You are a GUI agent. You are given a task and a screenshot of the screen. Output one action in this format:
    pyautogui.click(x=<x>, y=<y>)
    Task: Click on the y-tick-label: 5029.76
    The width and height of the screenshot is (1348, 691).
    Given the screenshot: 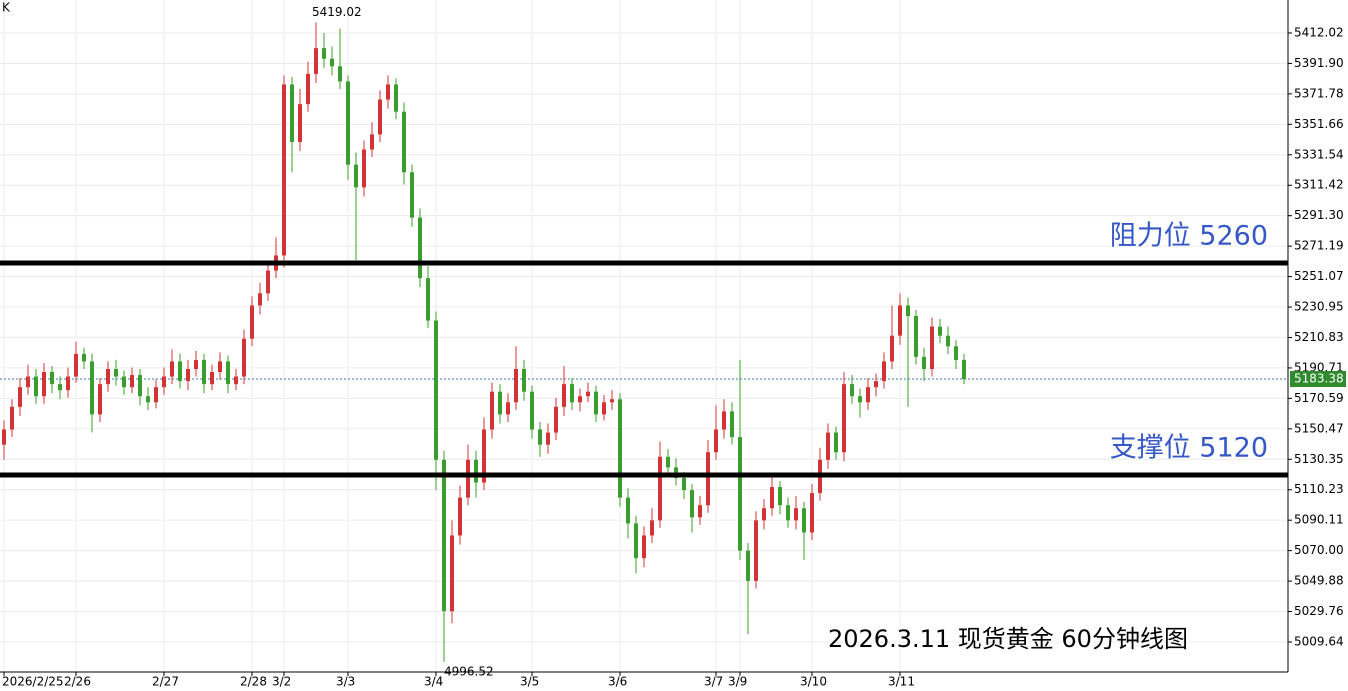 What is the action you would take?
    pyautogui.click(x=1319, y=611)
    